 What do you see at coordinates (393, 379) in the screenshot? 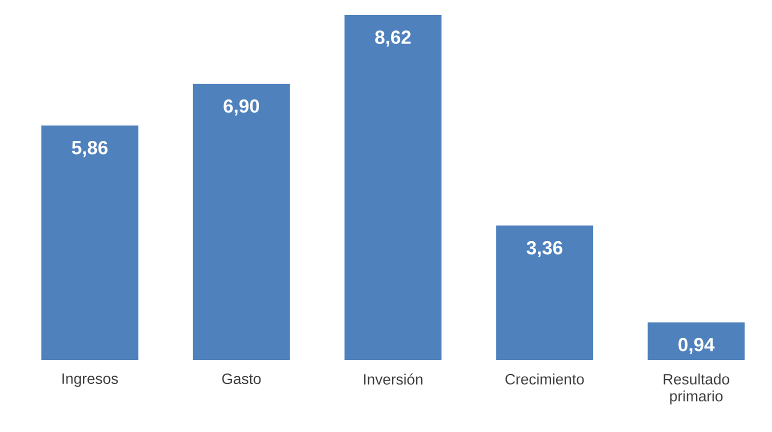
I see `x-tick-label: Inversión` at bounding box center [393, 379].